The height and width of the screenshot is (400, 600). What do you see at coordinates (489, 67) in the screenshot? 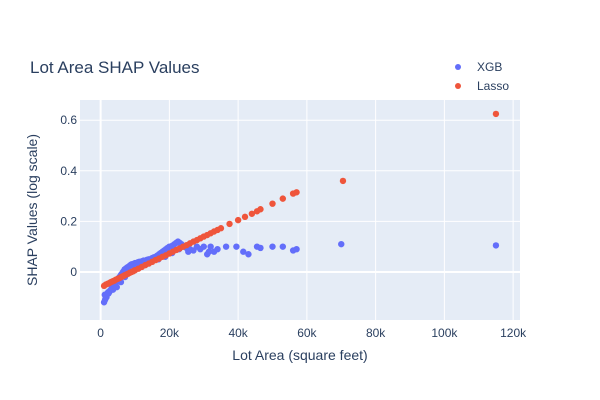
I see `legend-label-xgb: XGB` at bounding box center [489, 67].